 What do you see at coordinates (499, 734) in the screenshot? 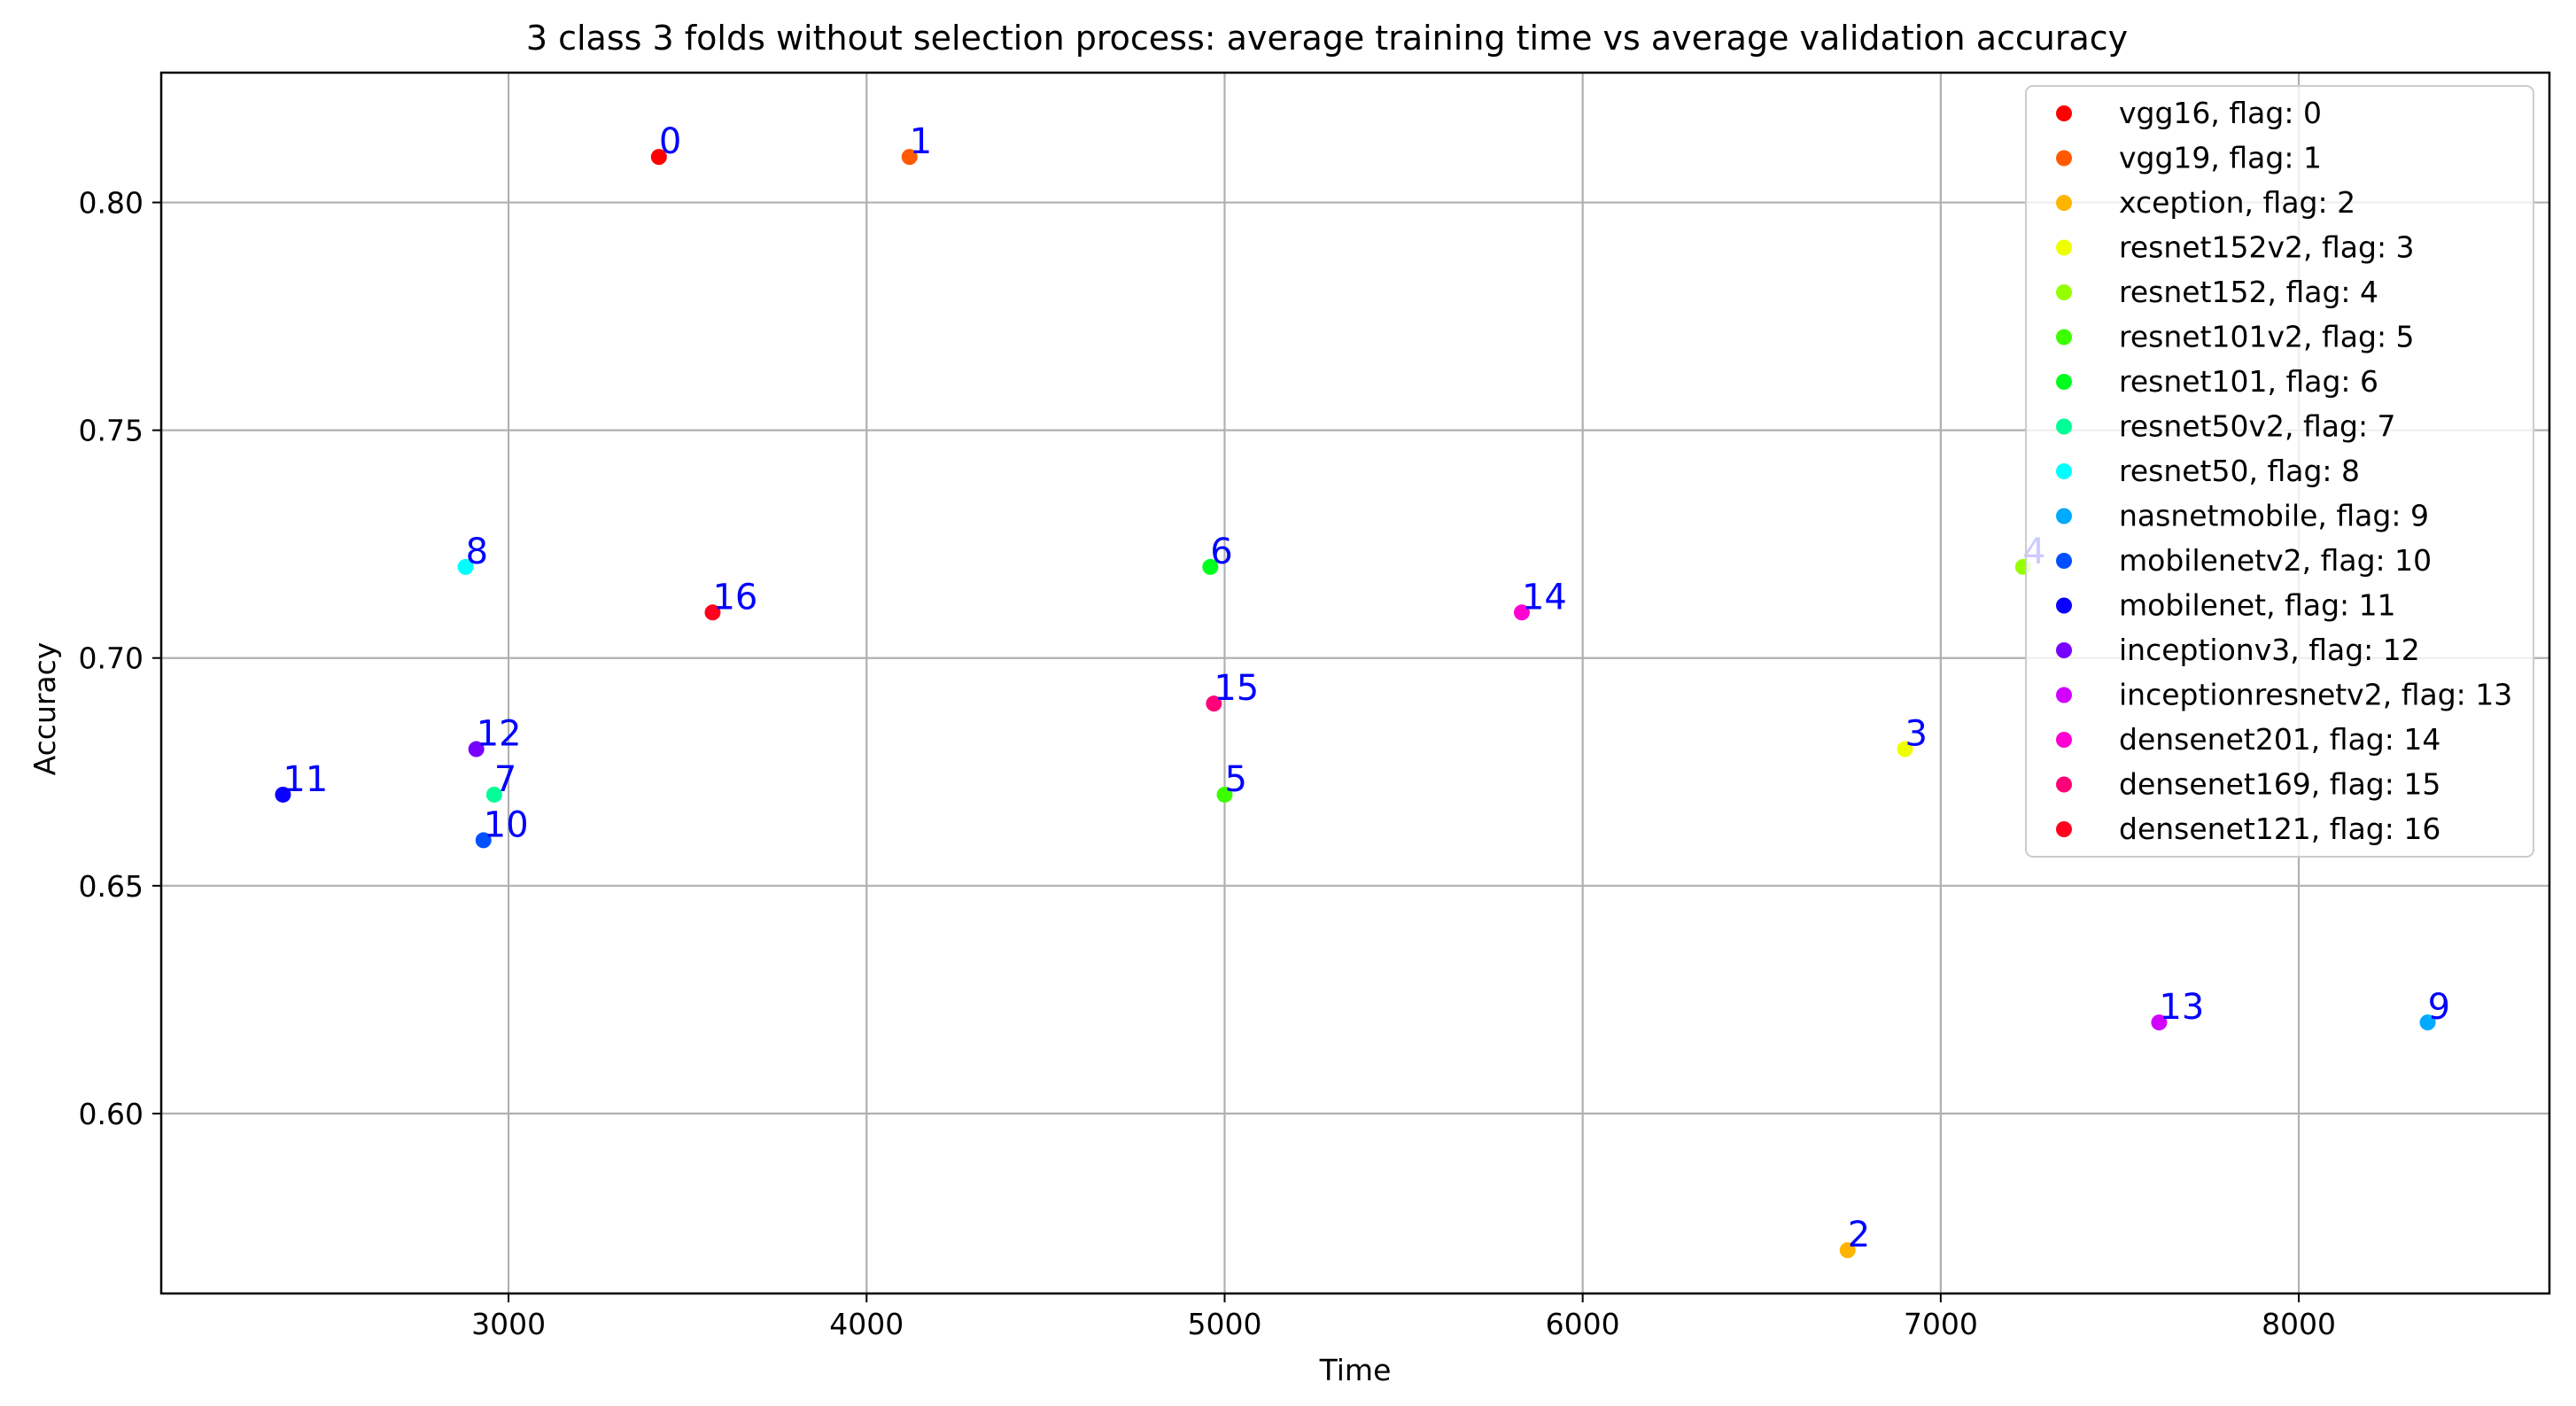
I see `point-label: 12` at bounding box center [499, 734].